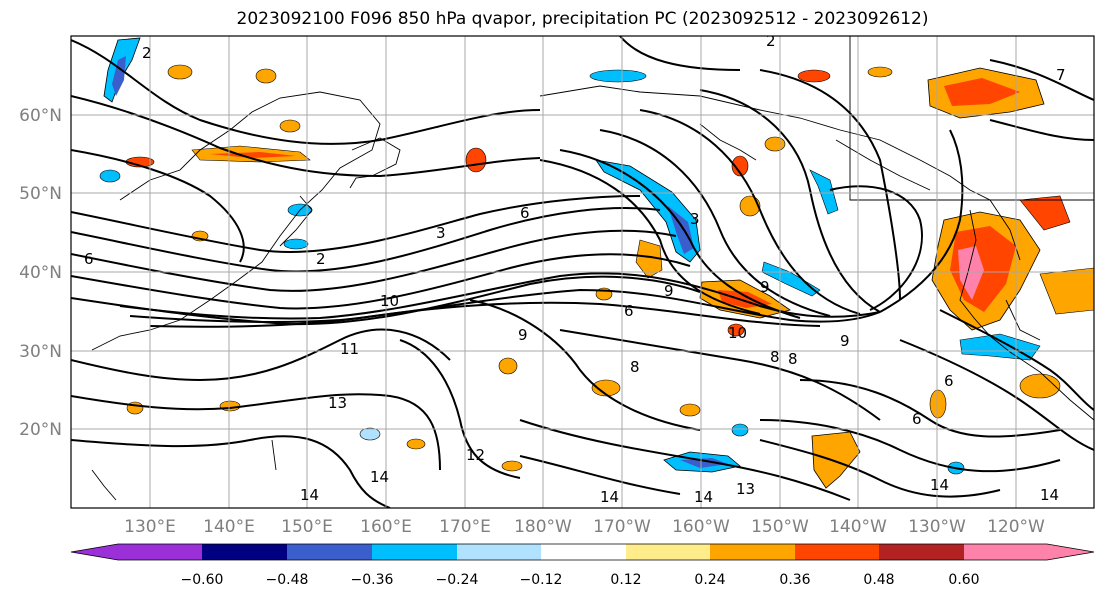  I want to click on contour-label: 10, so click(737, 333).